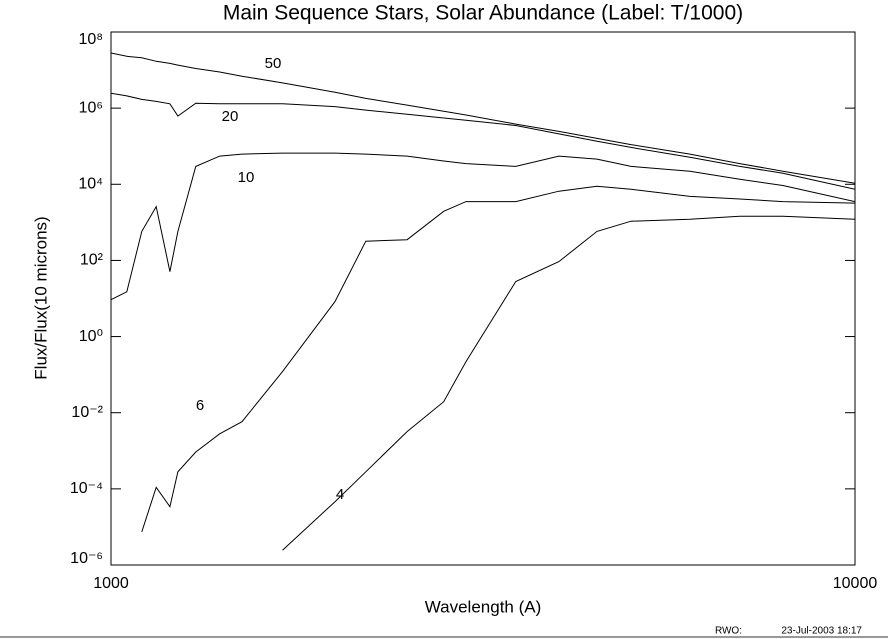  I want to click on footer-author: RWO:, so click(728, 631).